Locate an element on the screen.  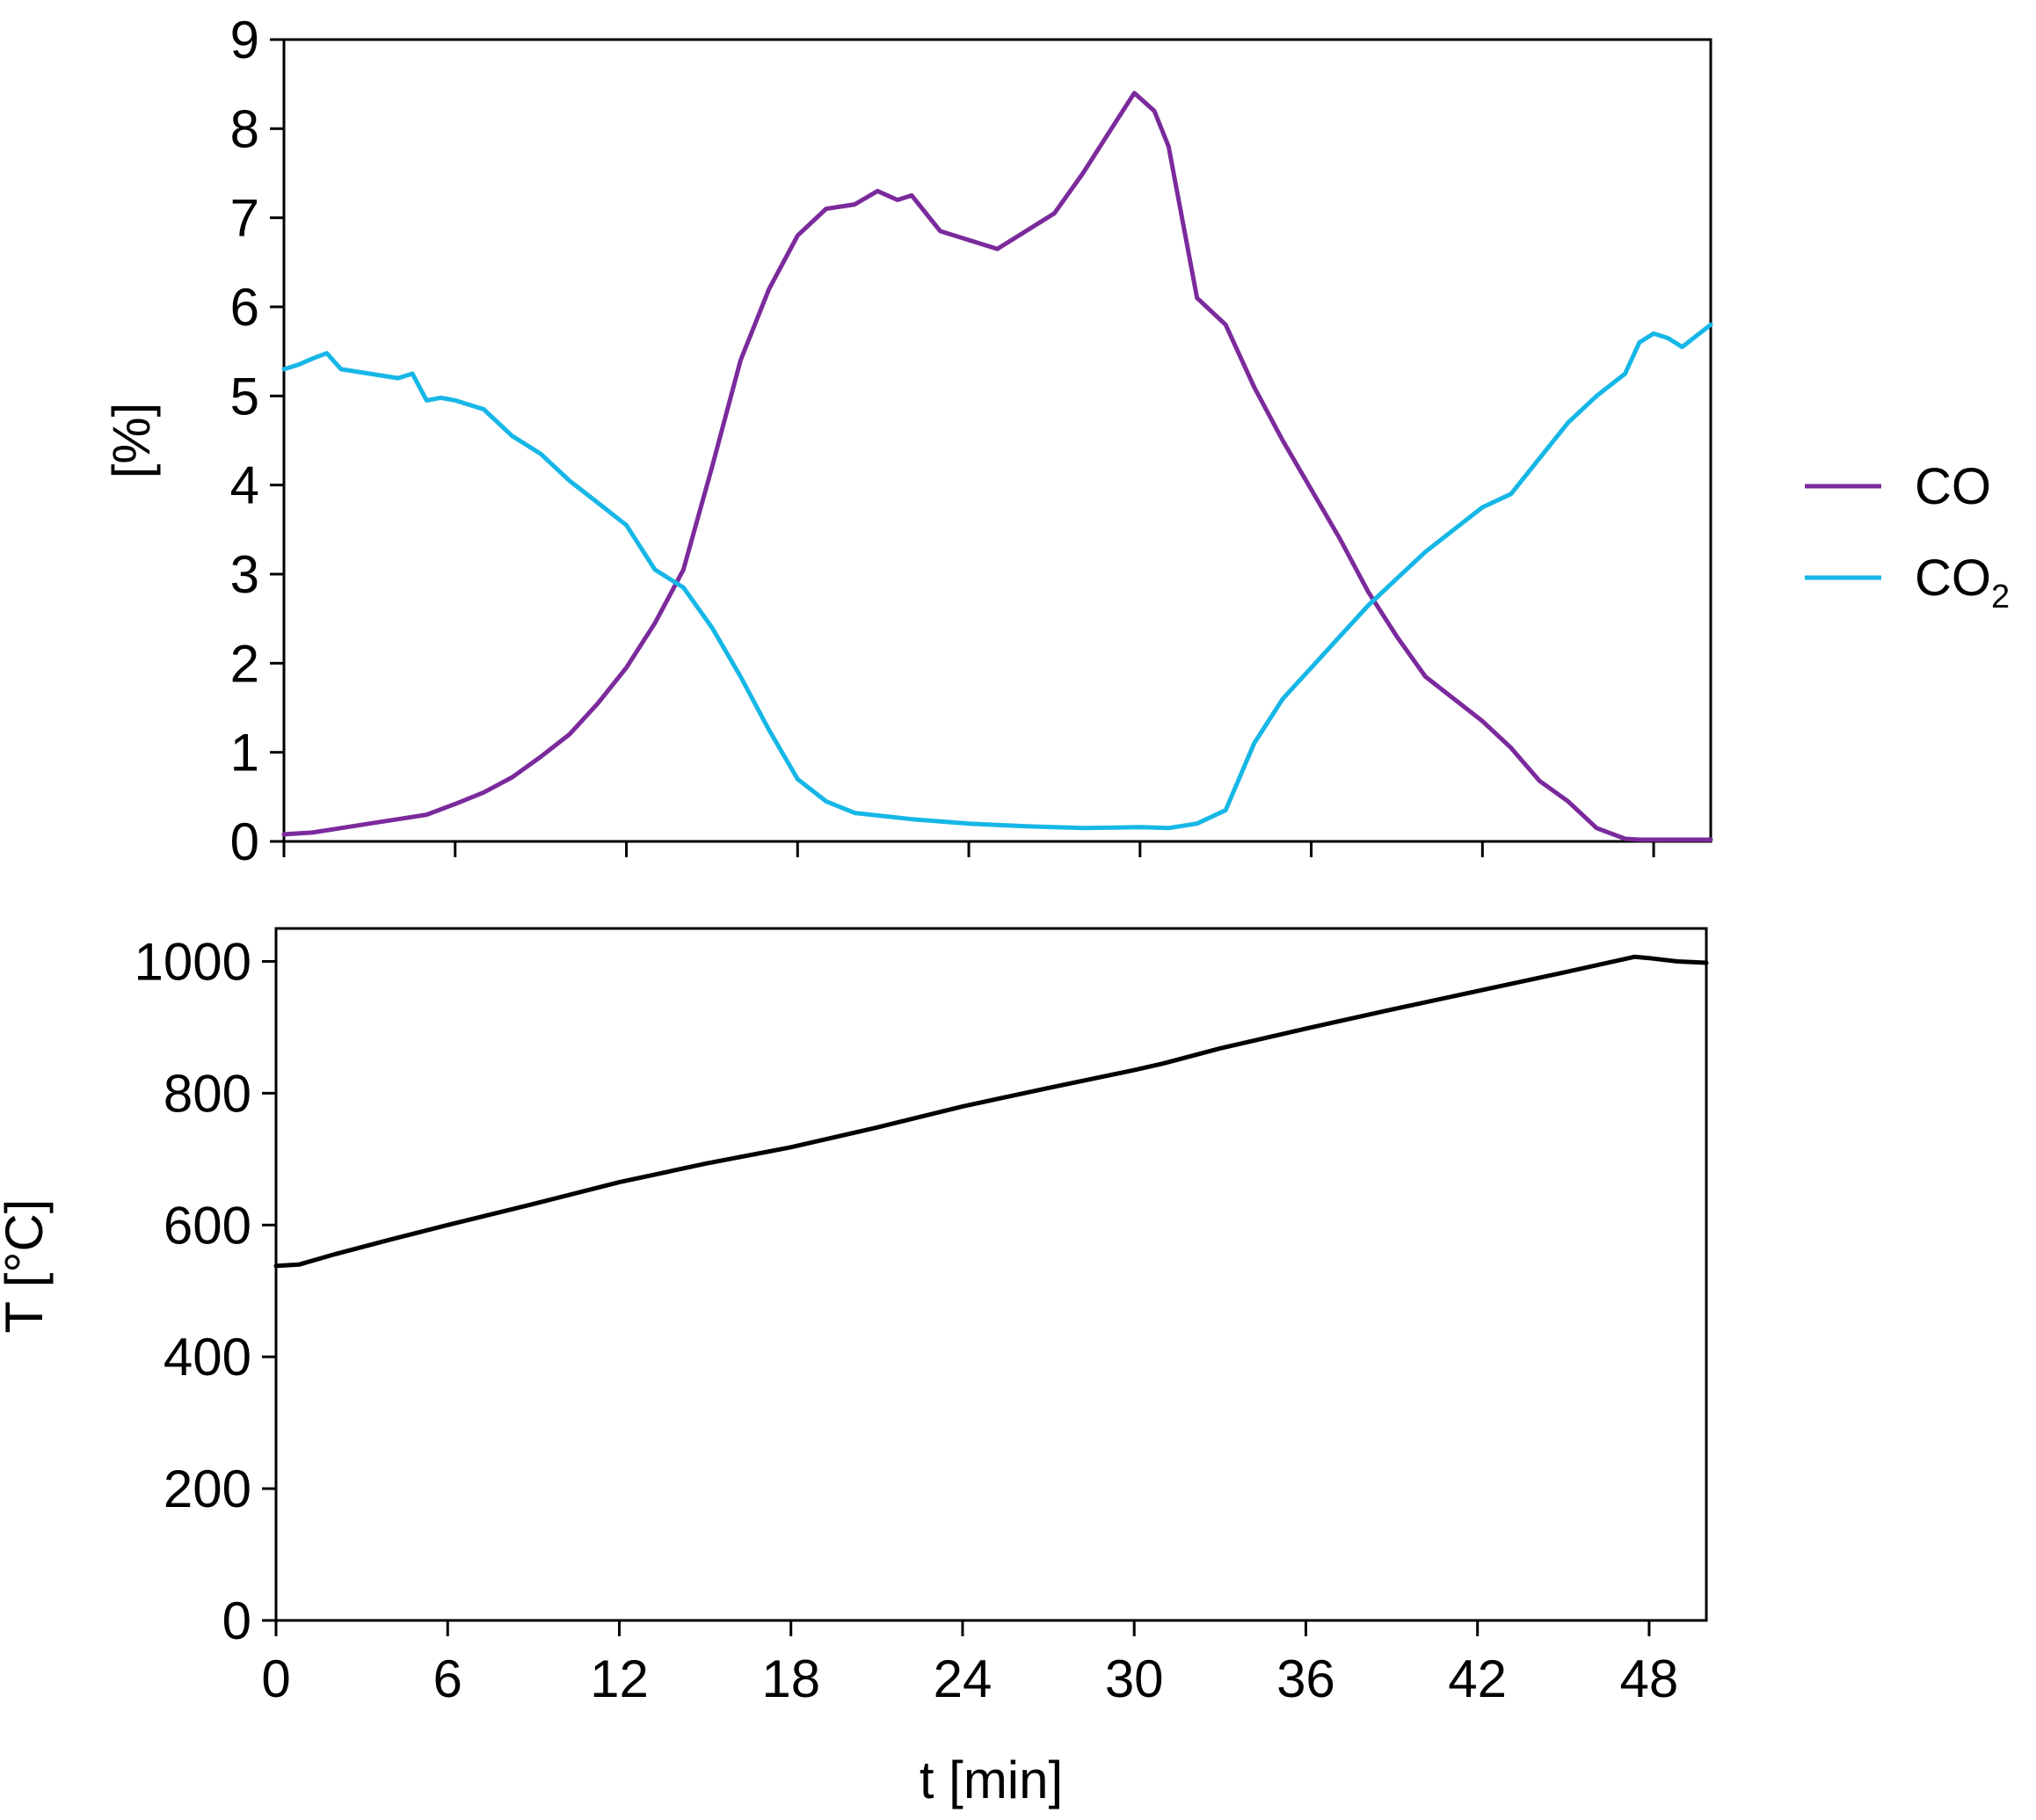
x-tick-label: 6 is located at coordinates (448, 1678).